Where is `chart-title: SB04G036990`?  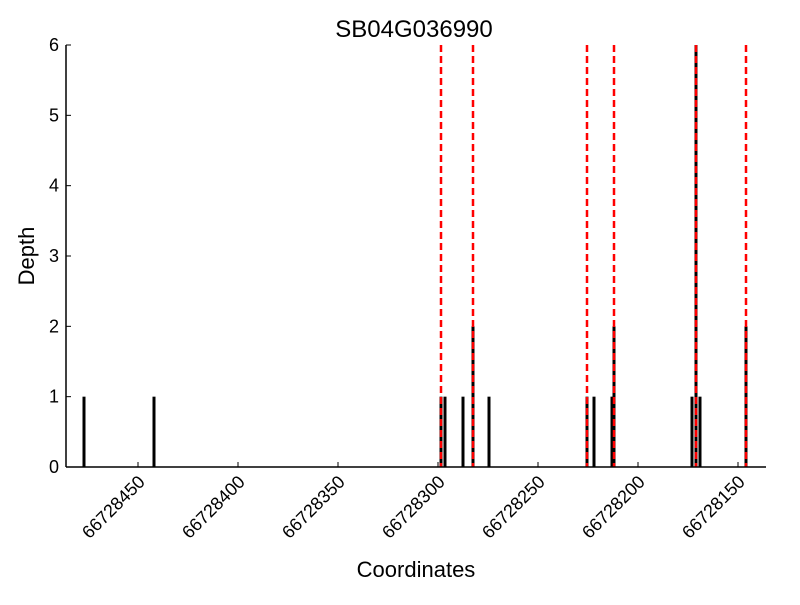 chart-title: SB04G036990 is located at coordinates (413, 29).